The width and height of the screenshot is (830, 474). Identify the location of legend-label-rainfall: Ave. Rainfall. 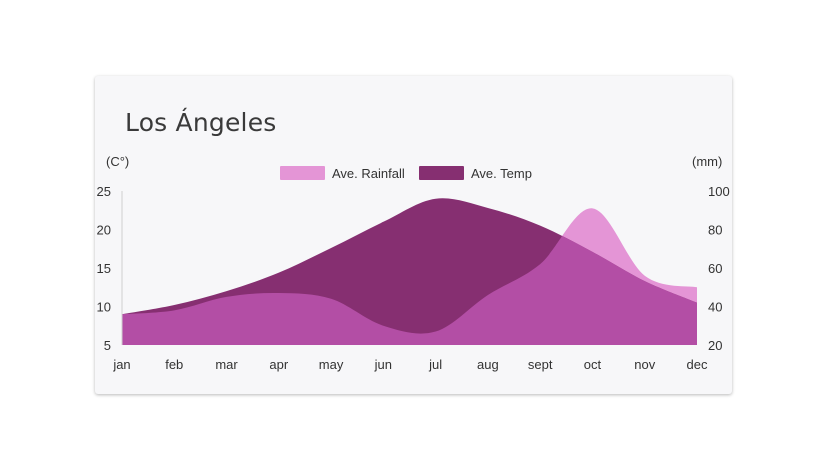
(368, 173).